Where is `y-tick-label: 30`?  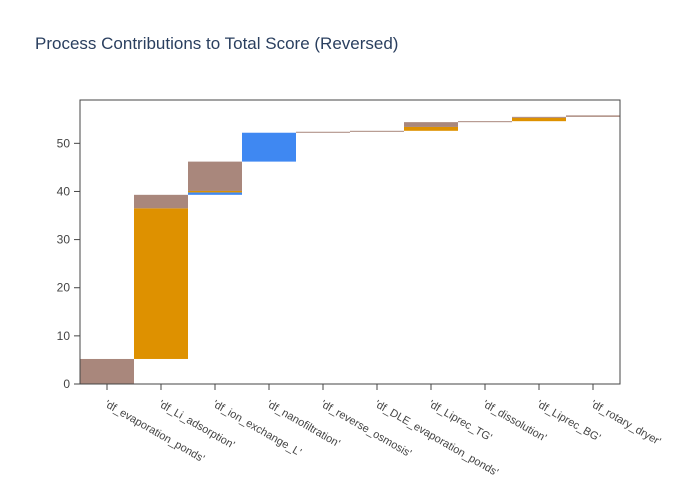 y-tick-label: 30 is located at coordinates (64, 240).